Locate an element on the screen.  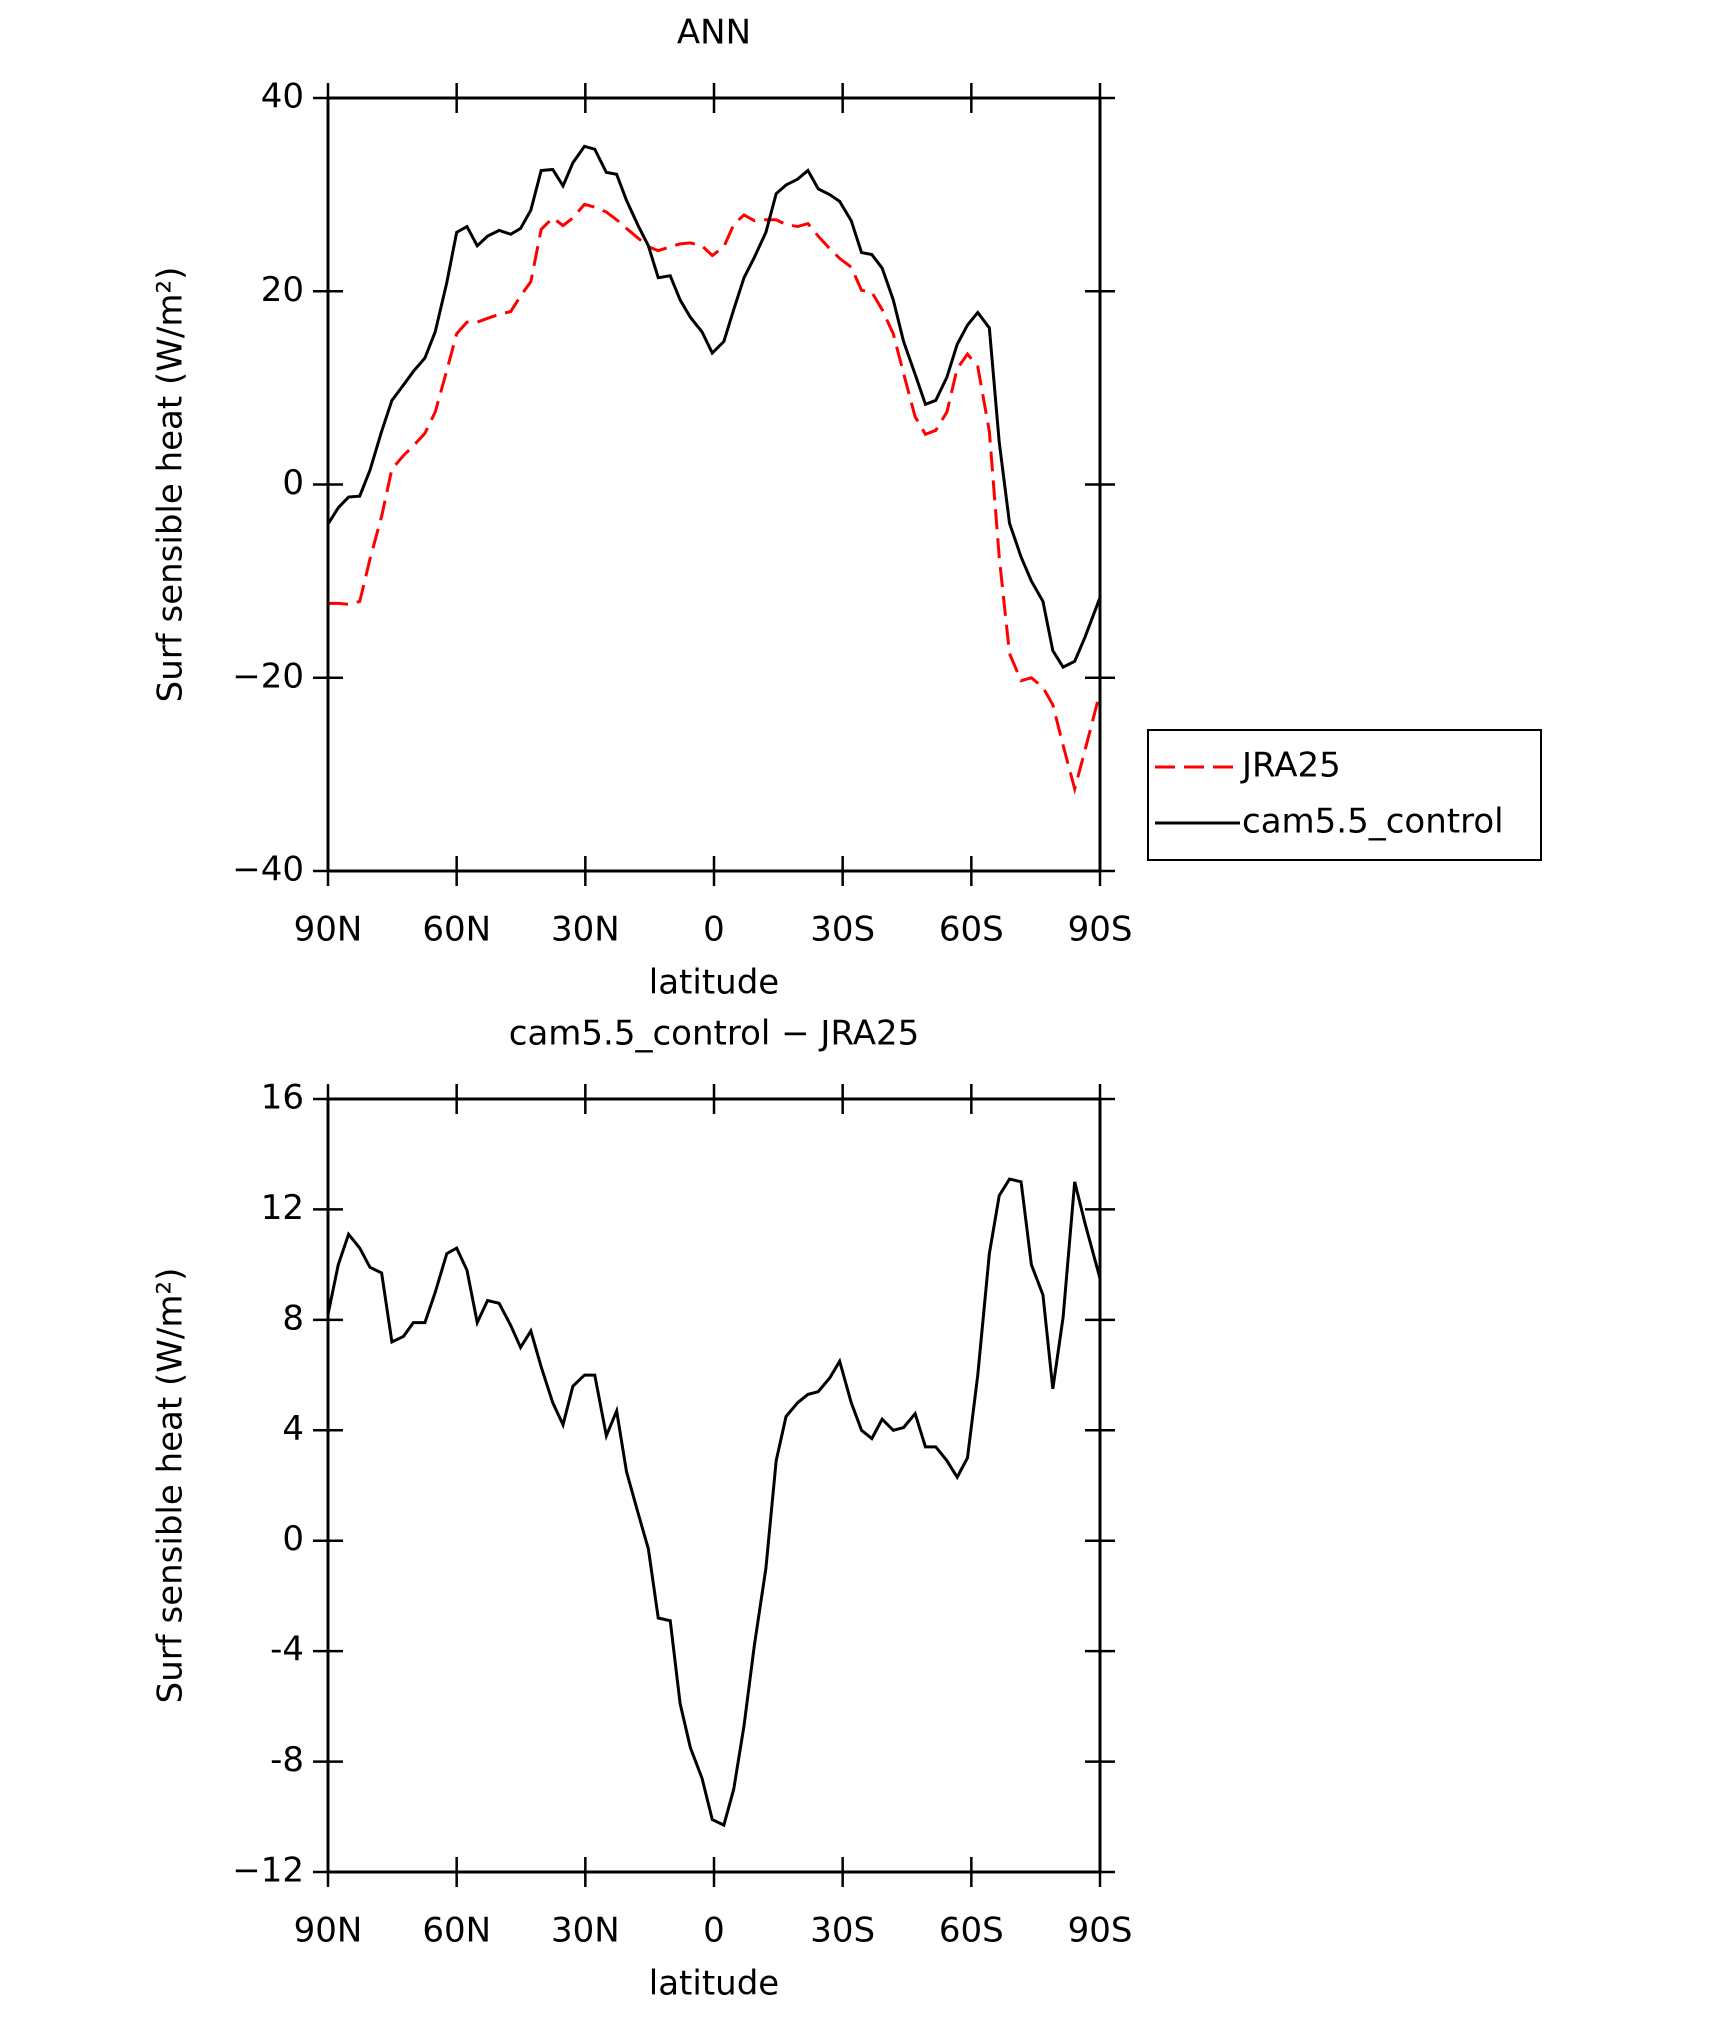
y-tick-label: −12 is located at coordinates (268, 1871).